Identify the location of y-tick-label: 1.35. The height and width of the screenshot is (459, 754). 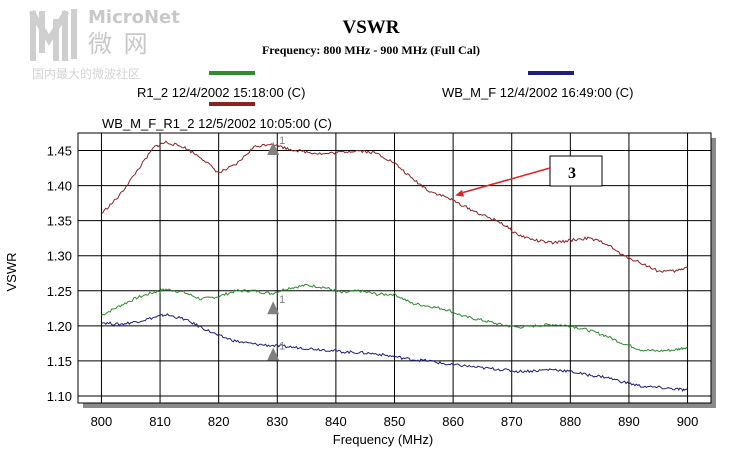
(59, 221).